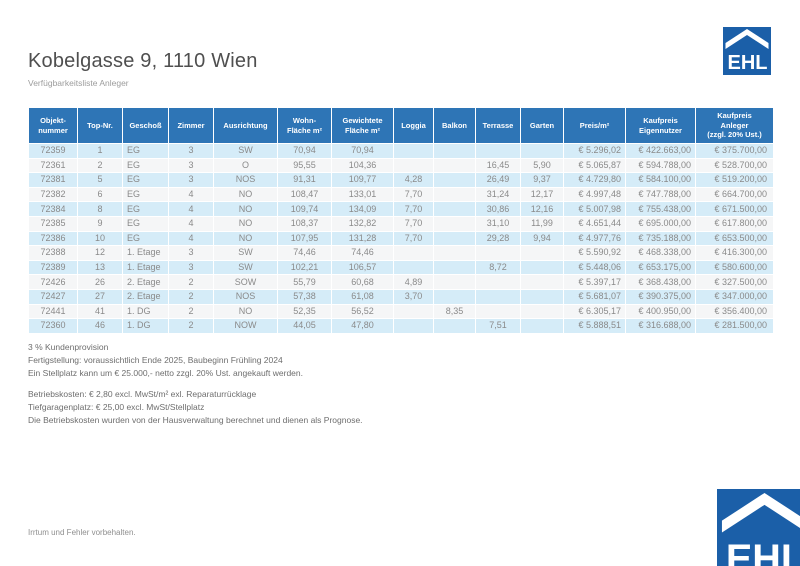 The image size is (800, 566). What do you see at coordinates (660, 253) in the screenshot?
I see `table-cell: € 468.338,00` at bounding box center [660, 253].